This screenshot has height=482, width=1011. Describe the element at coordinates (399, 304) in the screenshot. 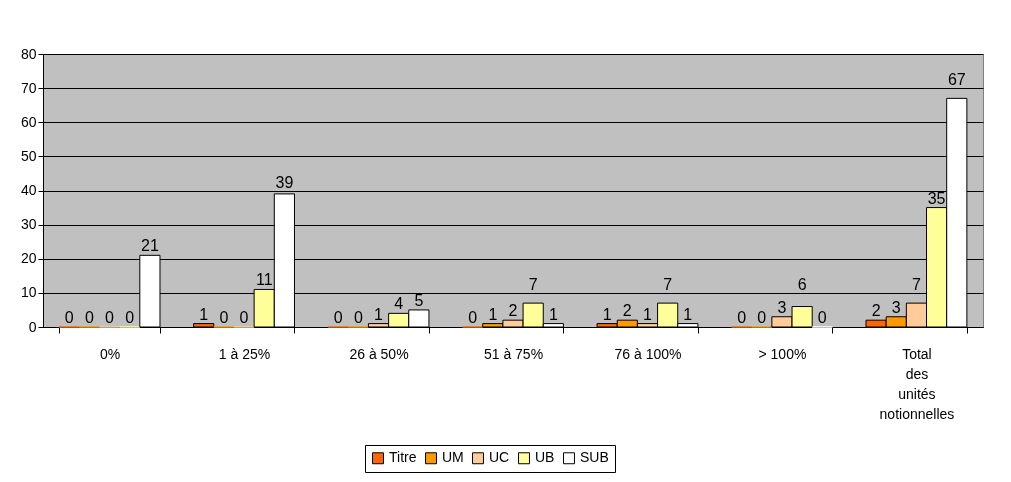

I see `data-label: 4` at that location.